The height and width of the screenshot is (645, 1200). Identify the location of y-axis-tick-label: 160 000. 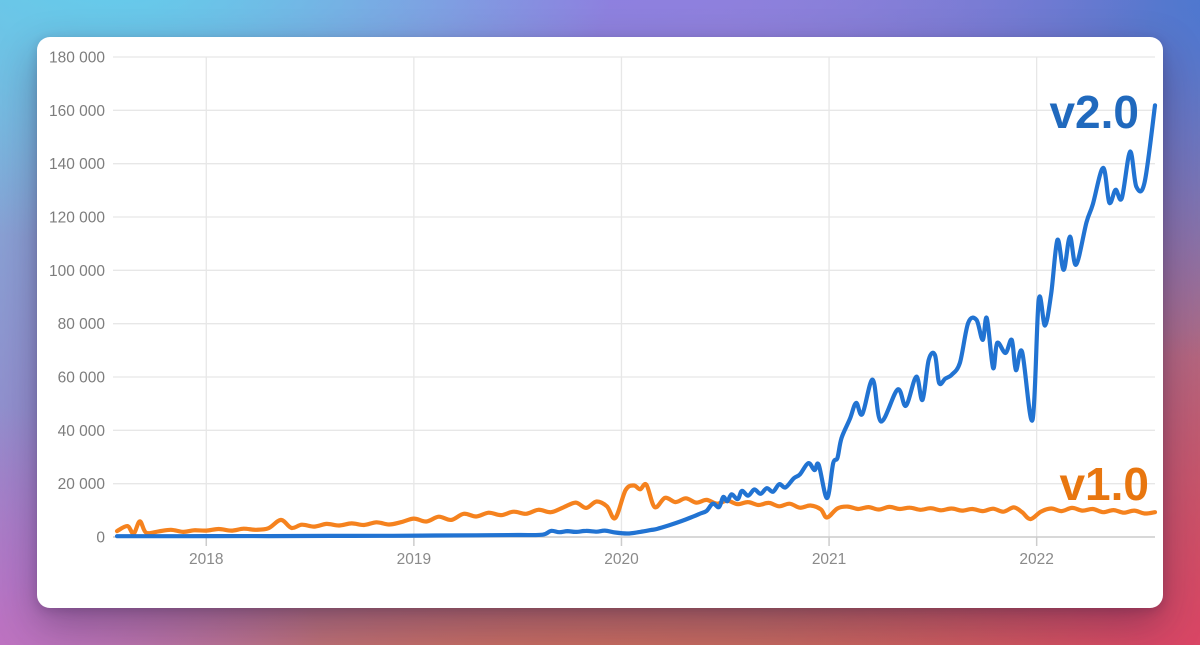
(77, 111).